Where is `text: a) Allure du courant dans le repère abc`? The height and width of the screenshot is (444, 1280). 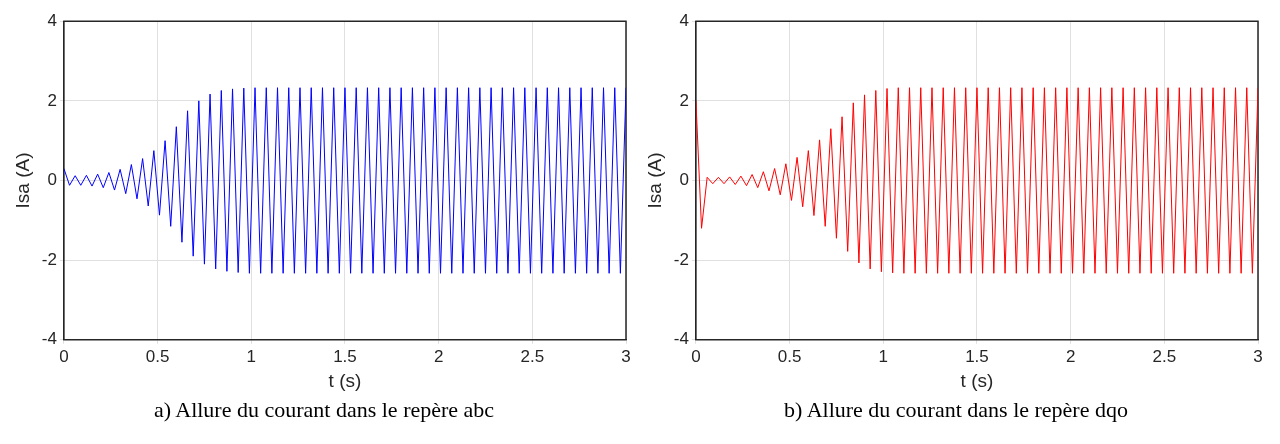
text: a) Allure du courant dans le repère abc is located at coordinates (324, 410).